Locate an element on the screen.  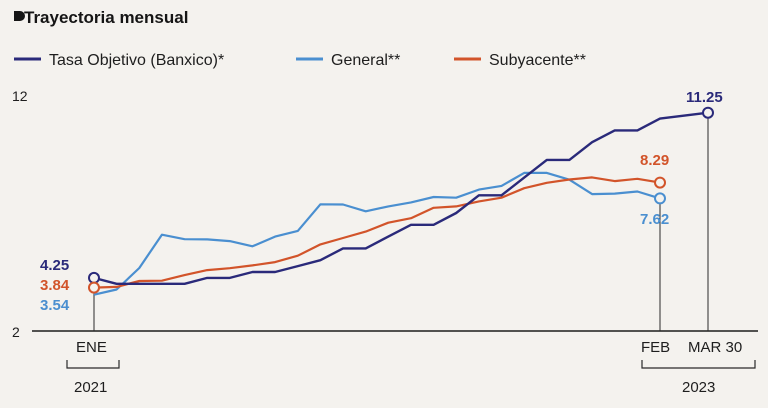
year-bracket-2021-line is located at coordinates (93, 364).